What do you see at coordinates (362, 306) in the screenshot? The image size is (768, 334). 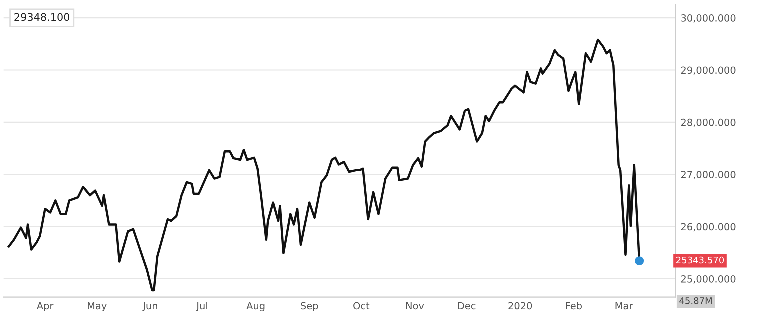 I see `x-tick-label: Oct` at bounding box center [362, 306].